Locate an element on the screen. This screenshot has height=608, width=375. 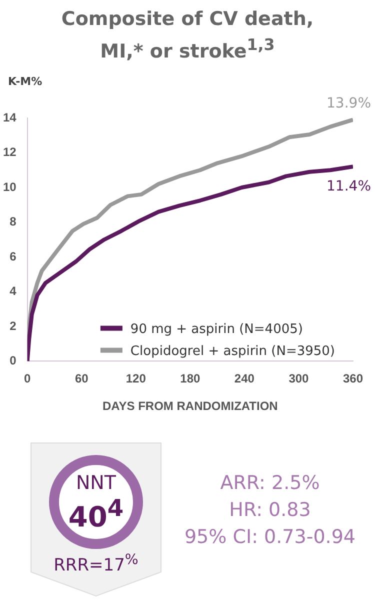
x-tick-label: 360 is located at coordinates (353, 379).